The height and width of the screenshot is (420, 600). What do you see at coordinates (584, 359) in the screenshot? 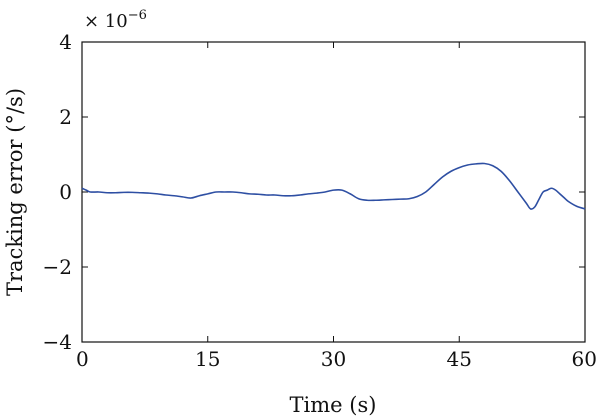
I see `x-tick-label: 60` at bounding box center [584, 359].